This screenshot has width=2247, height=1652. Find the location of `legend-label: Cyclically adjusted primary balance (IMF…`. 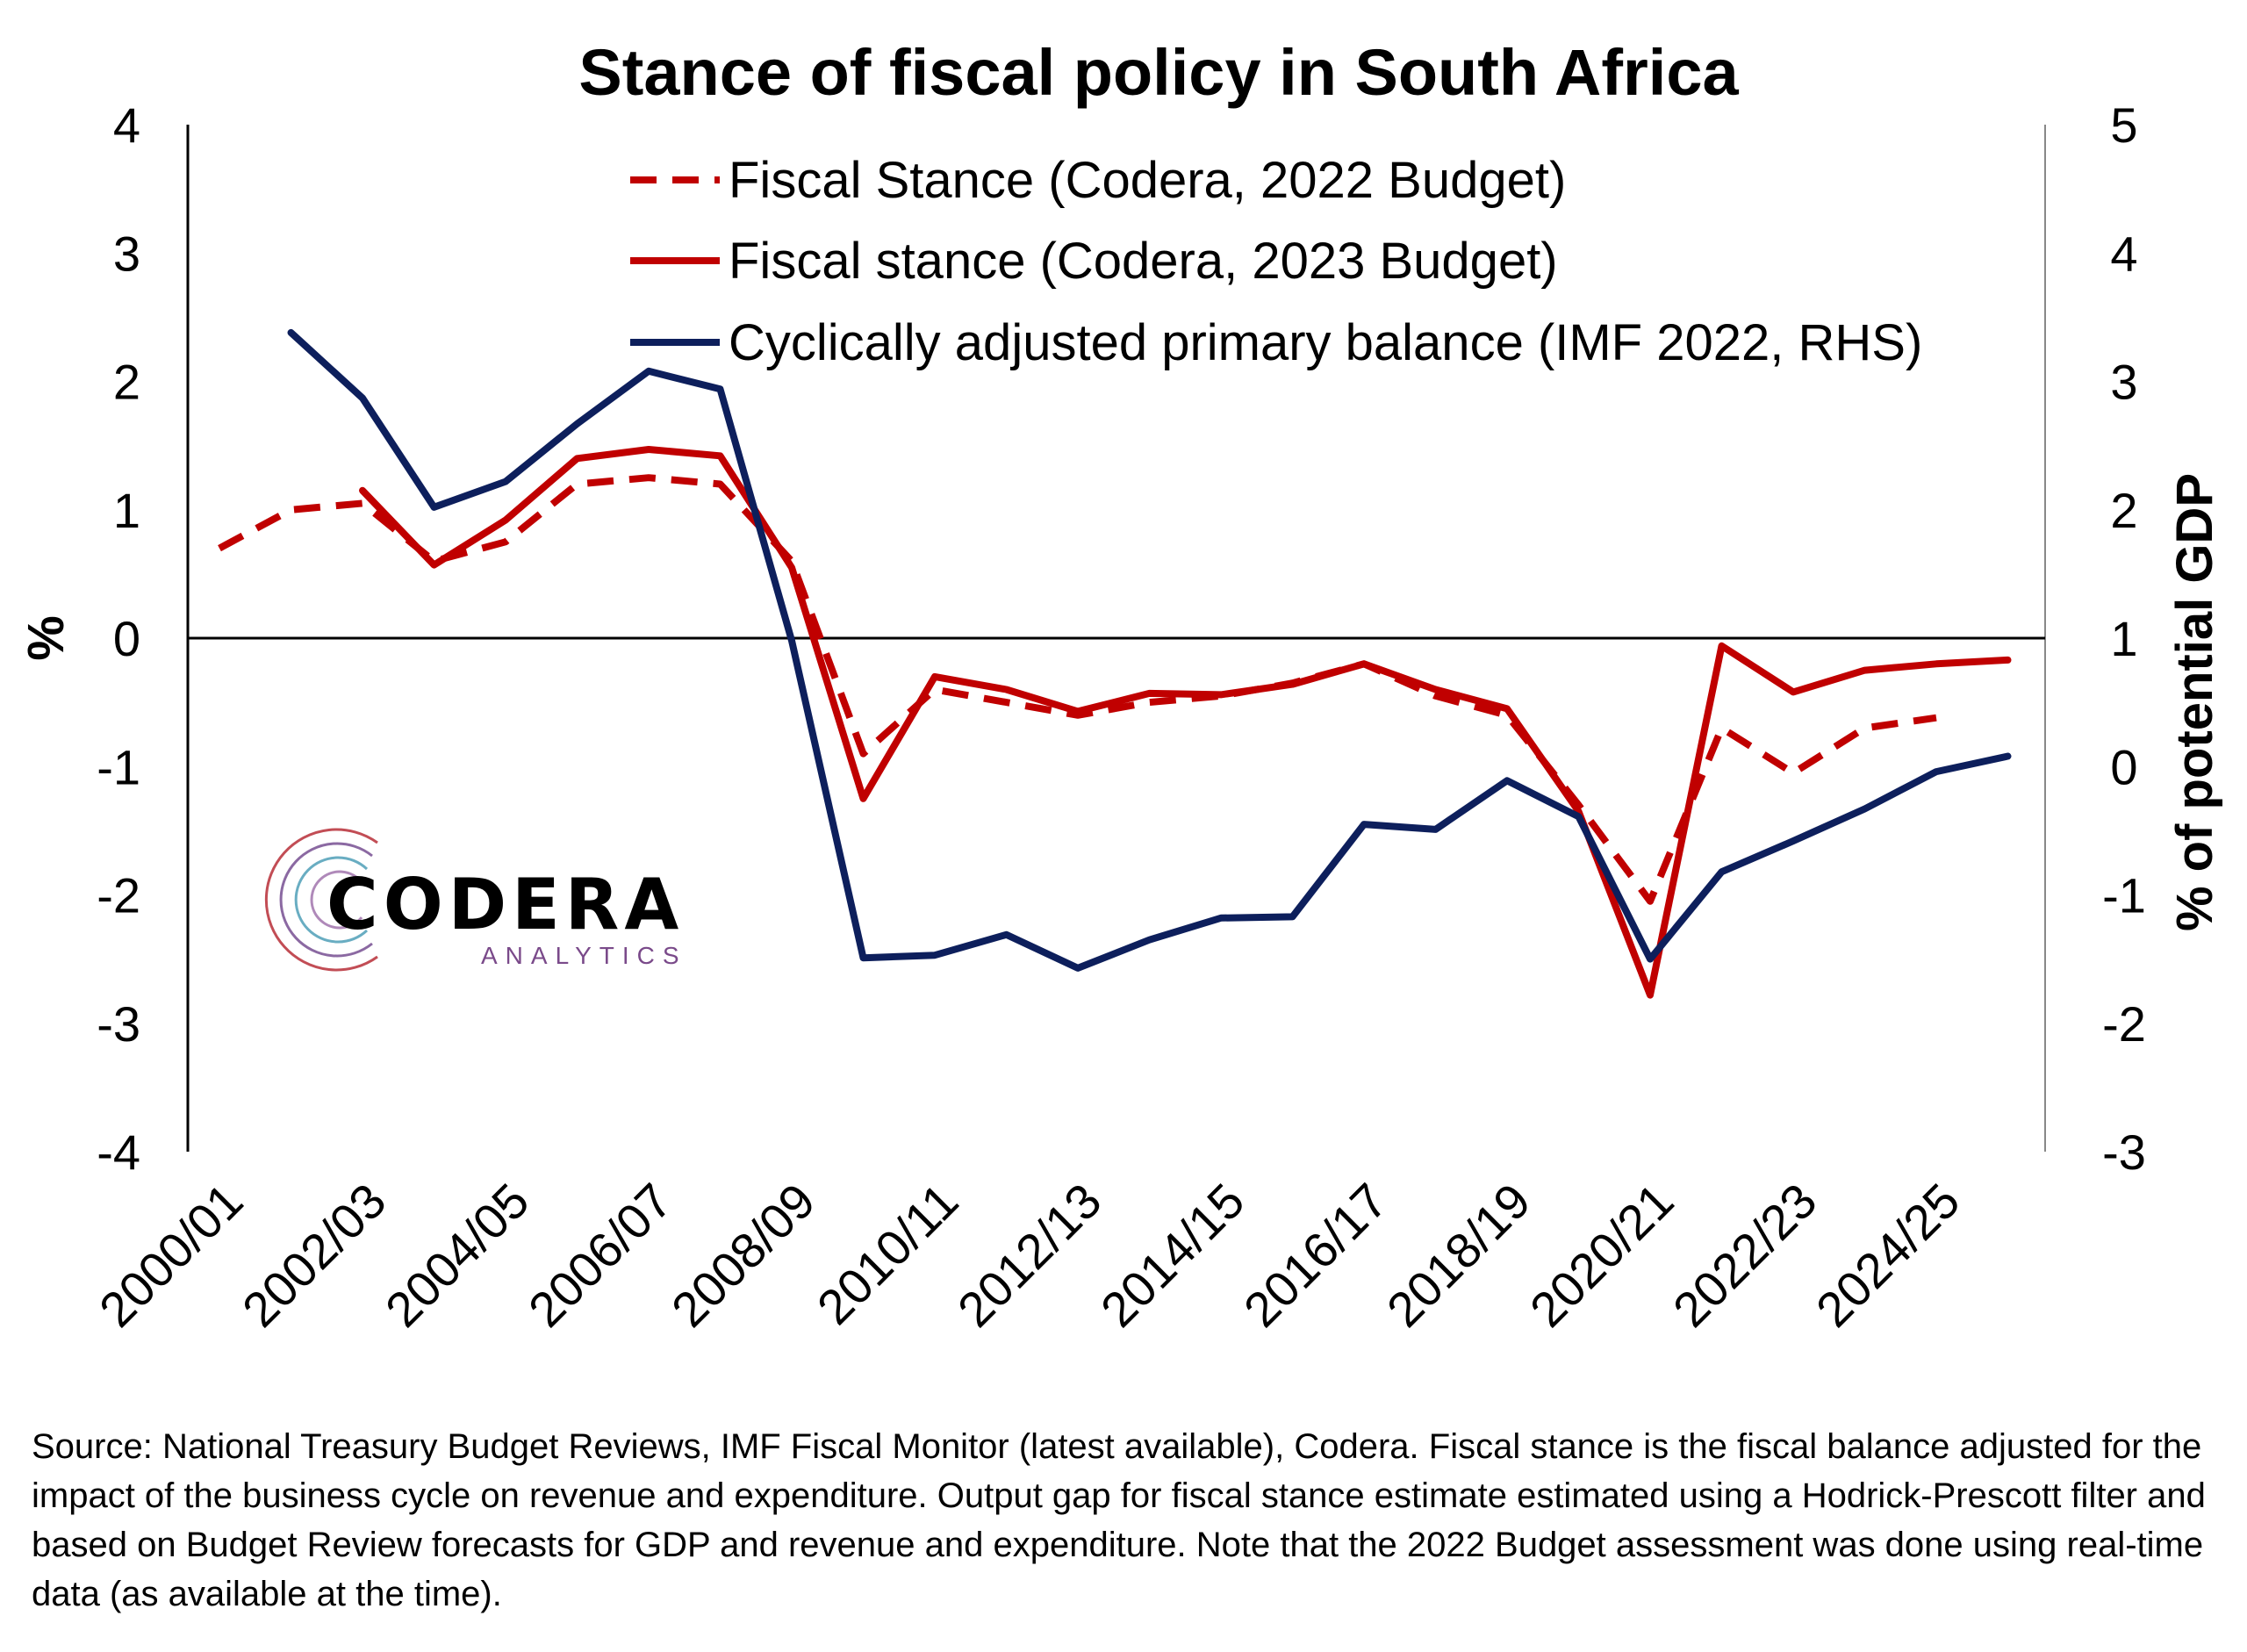

legend-label: Cyclically adjusted primary balance (IMF… is located at coordinates (1325, 342).